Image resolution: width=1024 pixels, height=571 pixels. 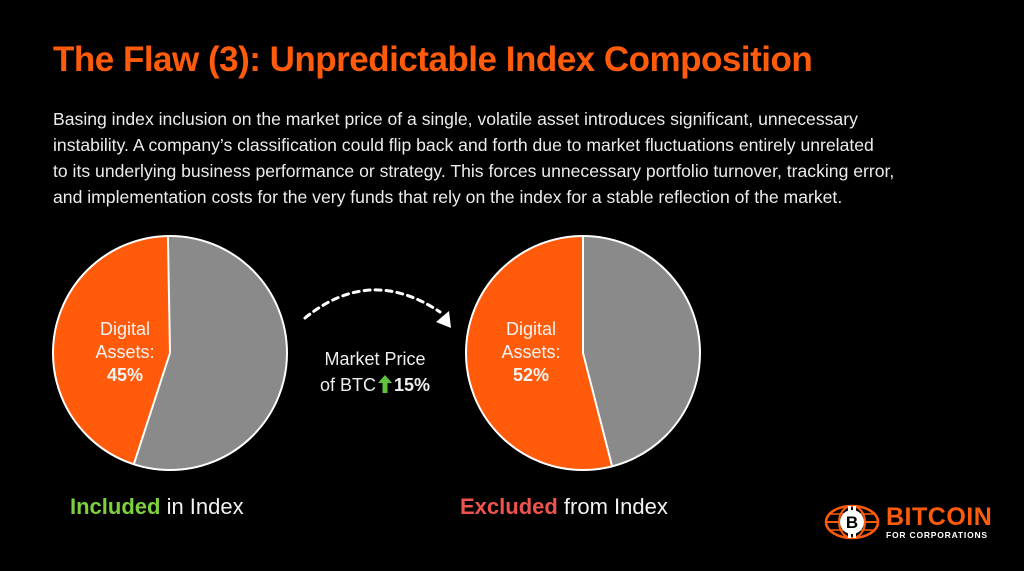 I want to click on bitcoin-for-corporations-logo: B BITCOIN FOR CORPORATIONS, so click(x=908, y=522).